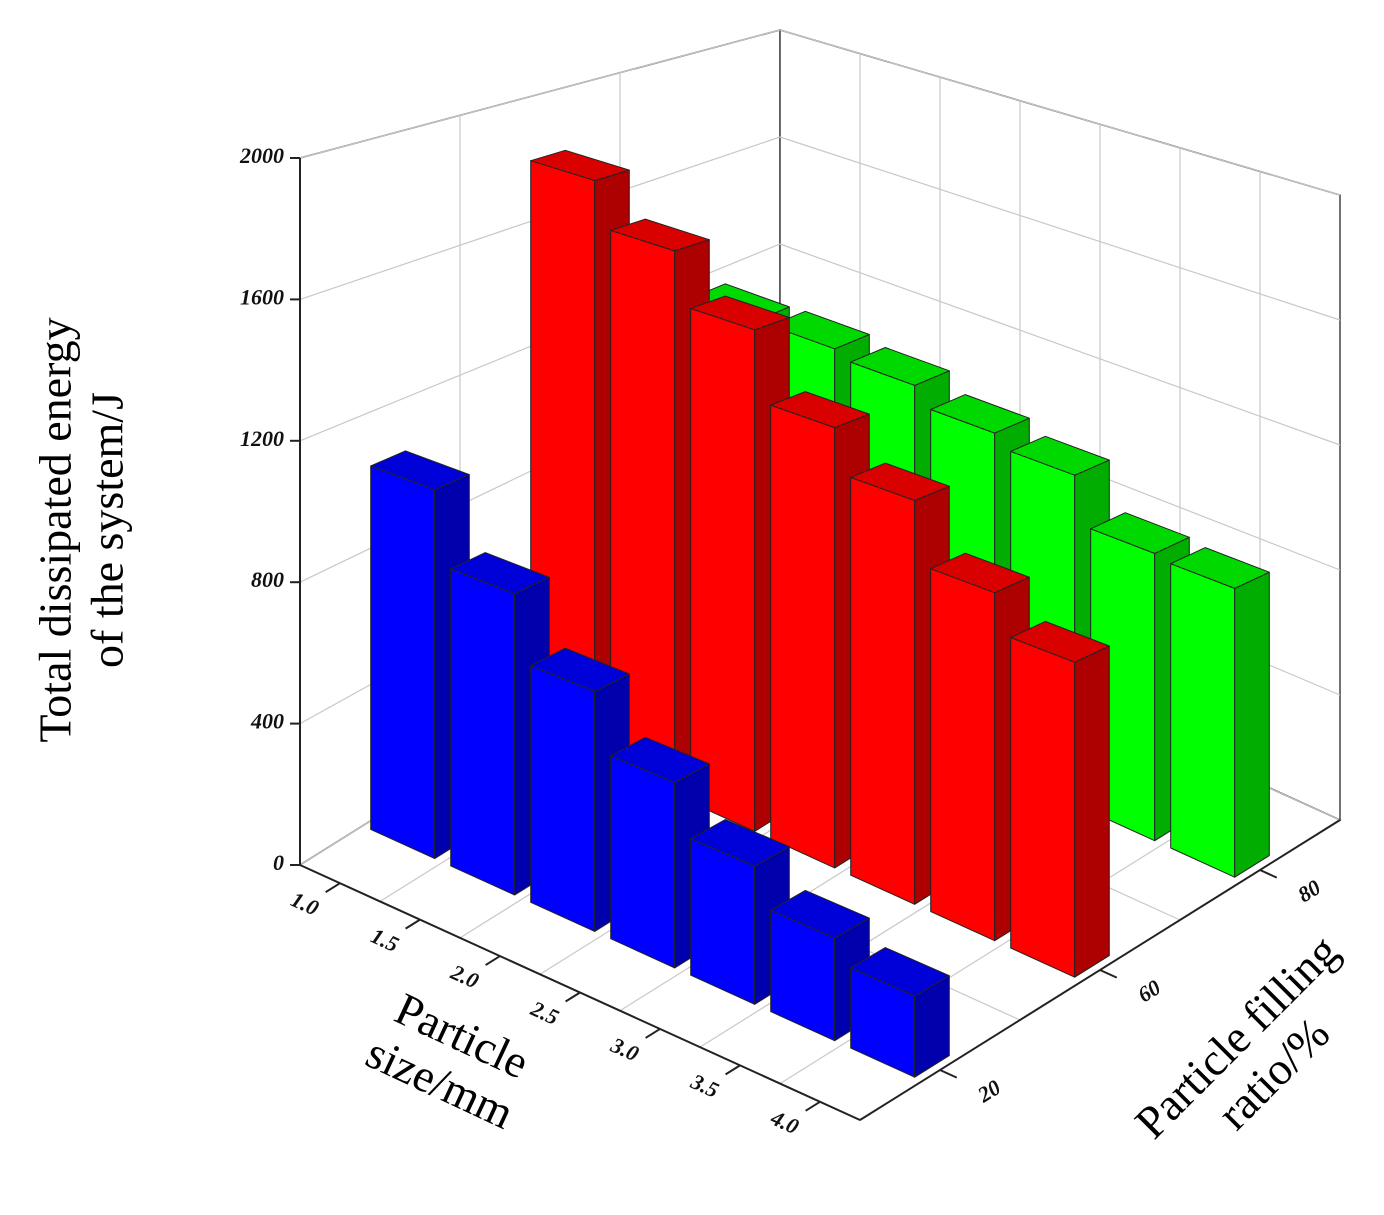 The height and width of the screenshot is (1215, 1384). What do you see at coordinates (55, 529) in the screenshot?
I see `y-axis-title-line: Total dissipated energy` at bounding box center [55, 529].